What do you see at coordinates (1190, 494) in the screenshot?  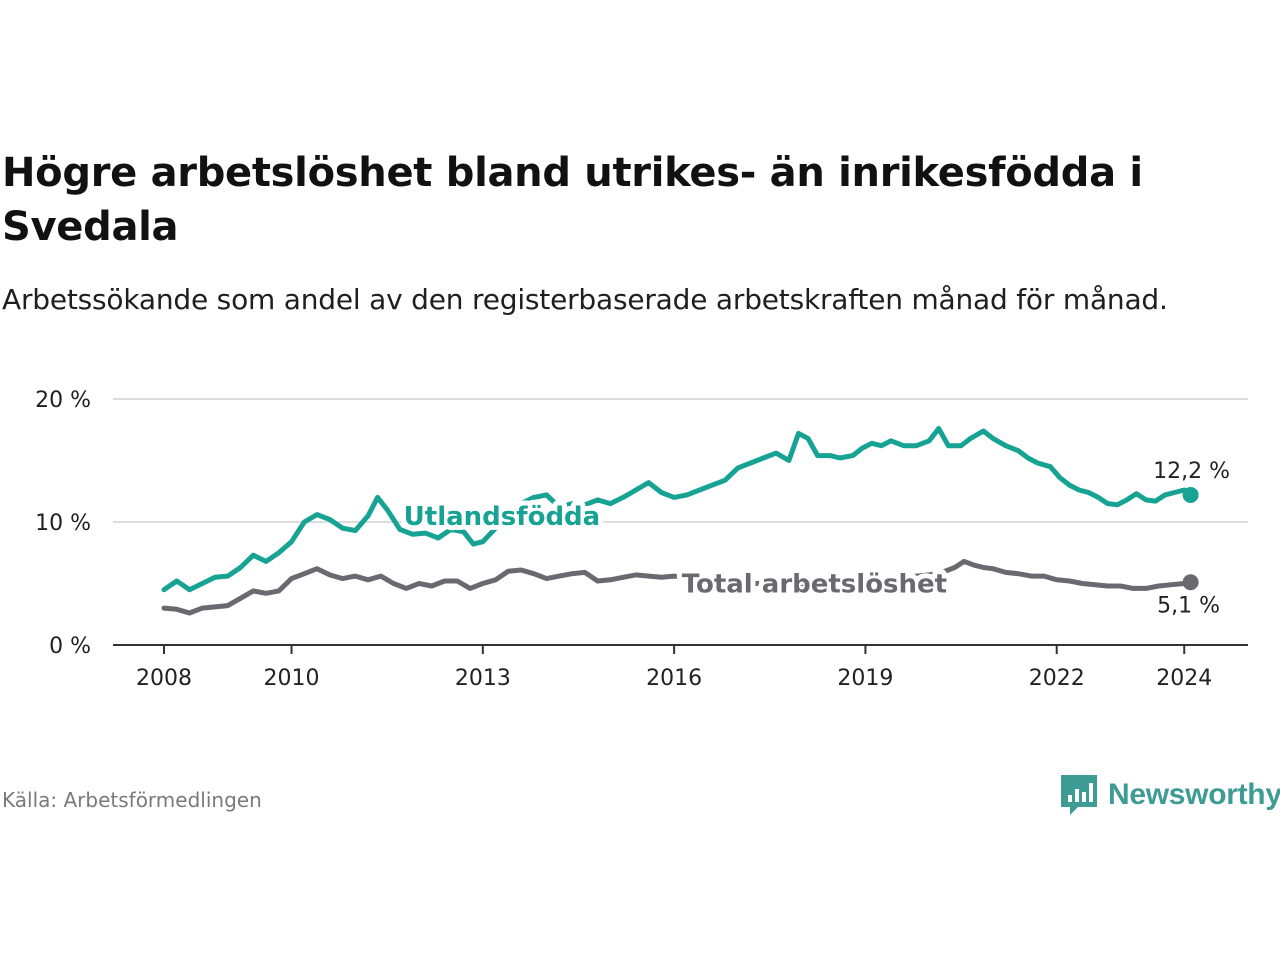 I see `end-point-utlandsfodda` at bounding box center [1190, 494].